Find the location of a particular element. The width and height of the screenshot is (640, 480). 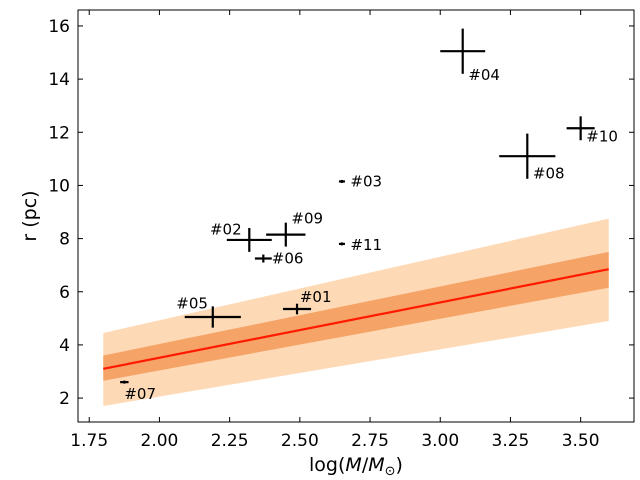

y-tick-label: 14 is located at coordinates (59, 80).